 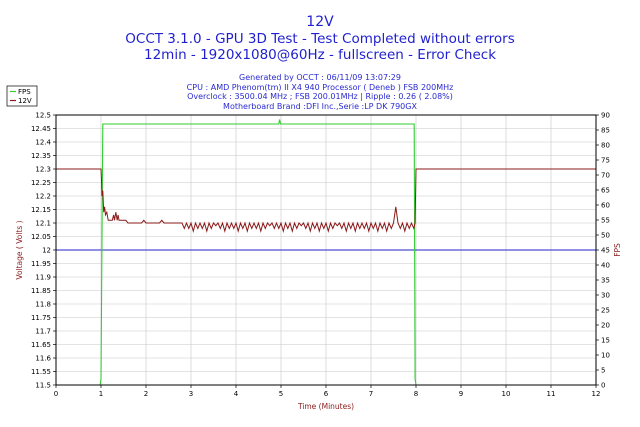 What do you see at coordinates (416, 394) in the screenshot?
I see `x-tick-label: 8` at bounding box center [416, 394].